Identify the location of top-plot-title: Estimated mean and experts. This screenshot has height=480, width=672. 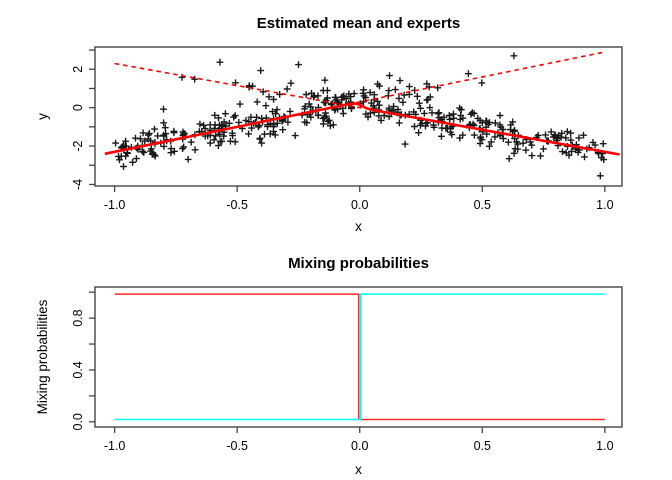
(358, 23).